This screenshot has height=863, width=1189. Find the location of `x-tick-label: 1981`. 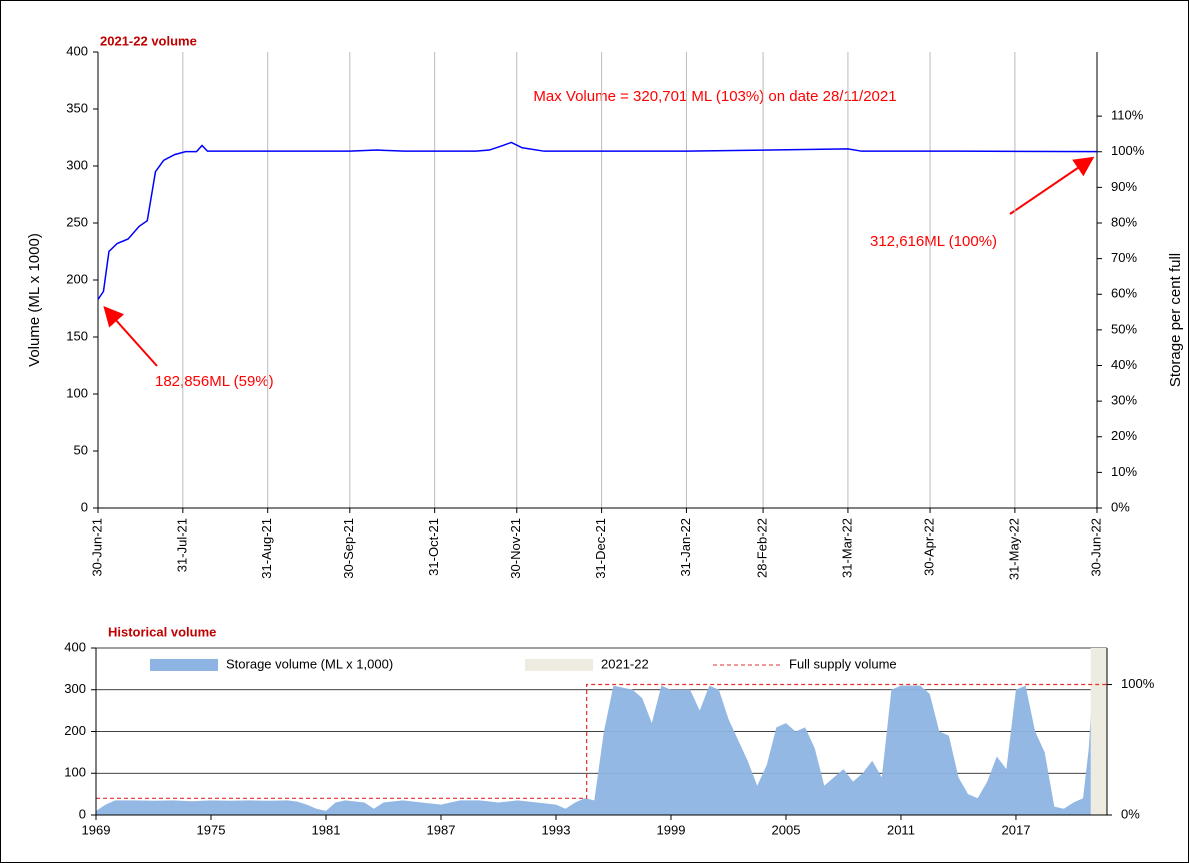

x-tick-label: 1981 is located at coordinates (326, 829).